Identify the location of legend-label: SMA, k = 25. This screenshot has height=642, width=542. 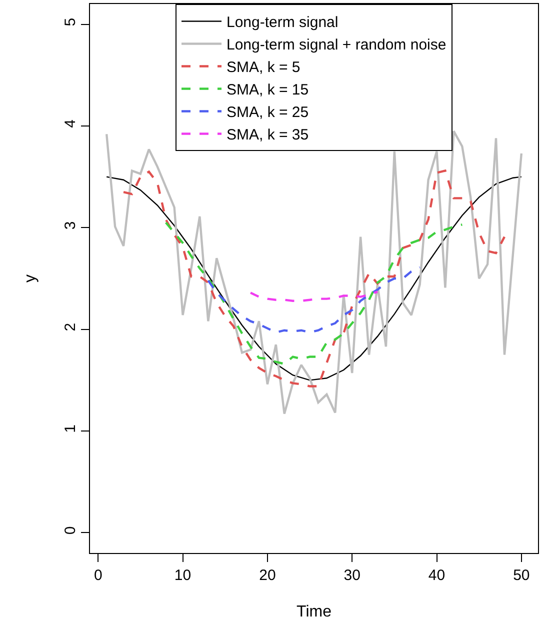
(267, 113).